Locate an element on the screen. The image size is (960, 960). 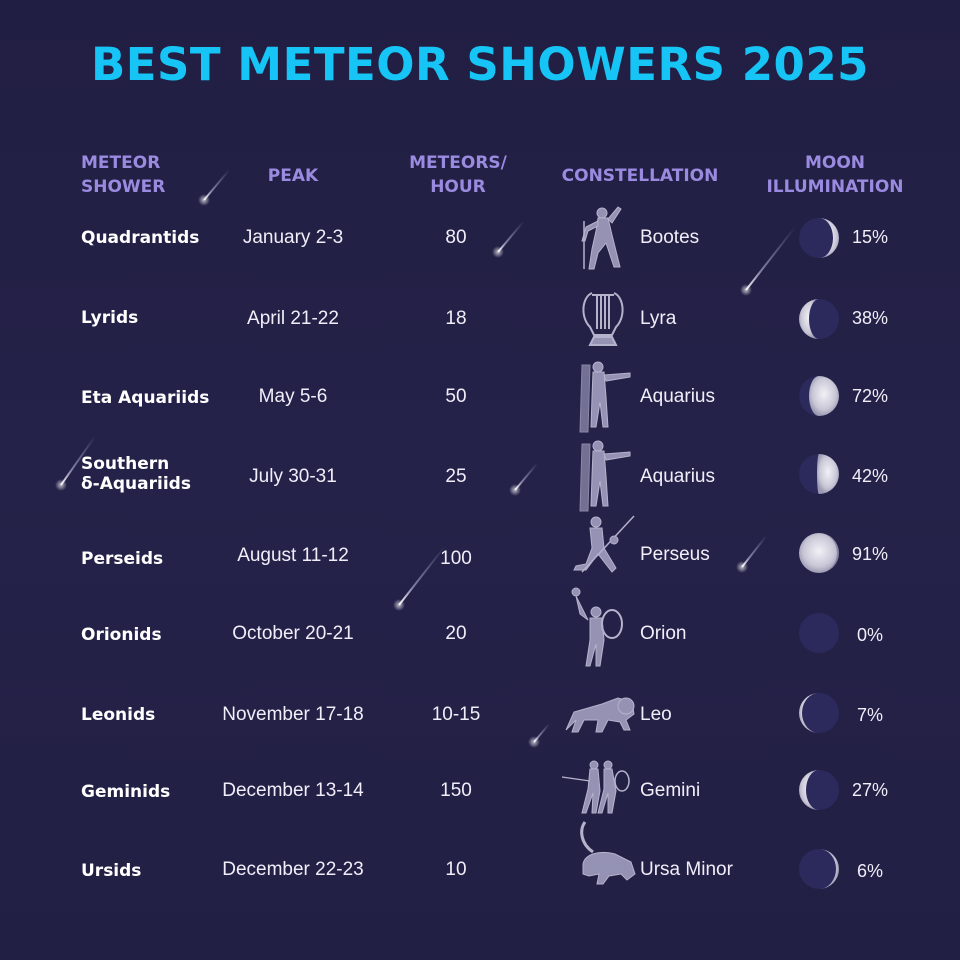
header-meteors-per-hour: METEORS/ HOUR is located at coordinates (458, 175).